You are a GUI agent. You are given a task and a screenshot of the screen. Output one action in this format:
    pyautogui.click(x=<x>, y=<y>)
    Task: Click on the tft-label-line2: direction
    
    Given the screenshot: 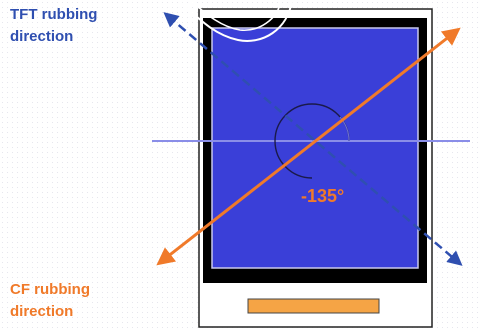 What is the action you would take?
    pyautogui.click(x=42, y=36)
    